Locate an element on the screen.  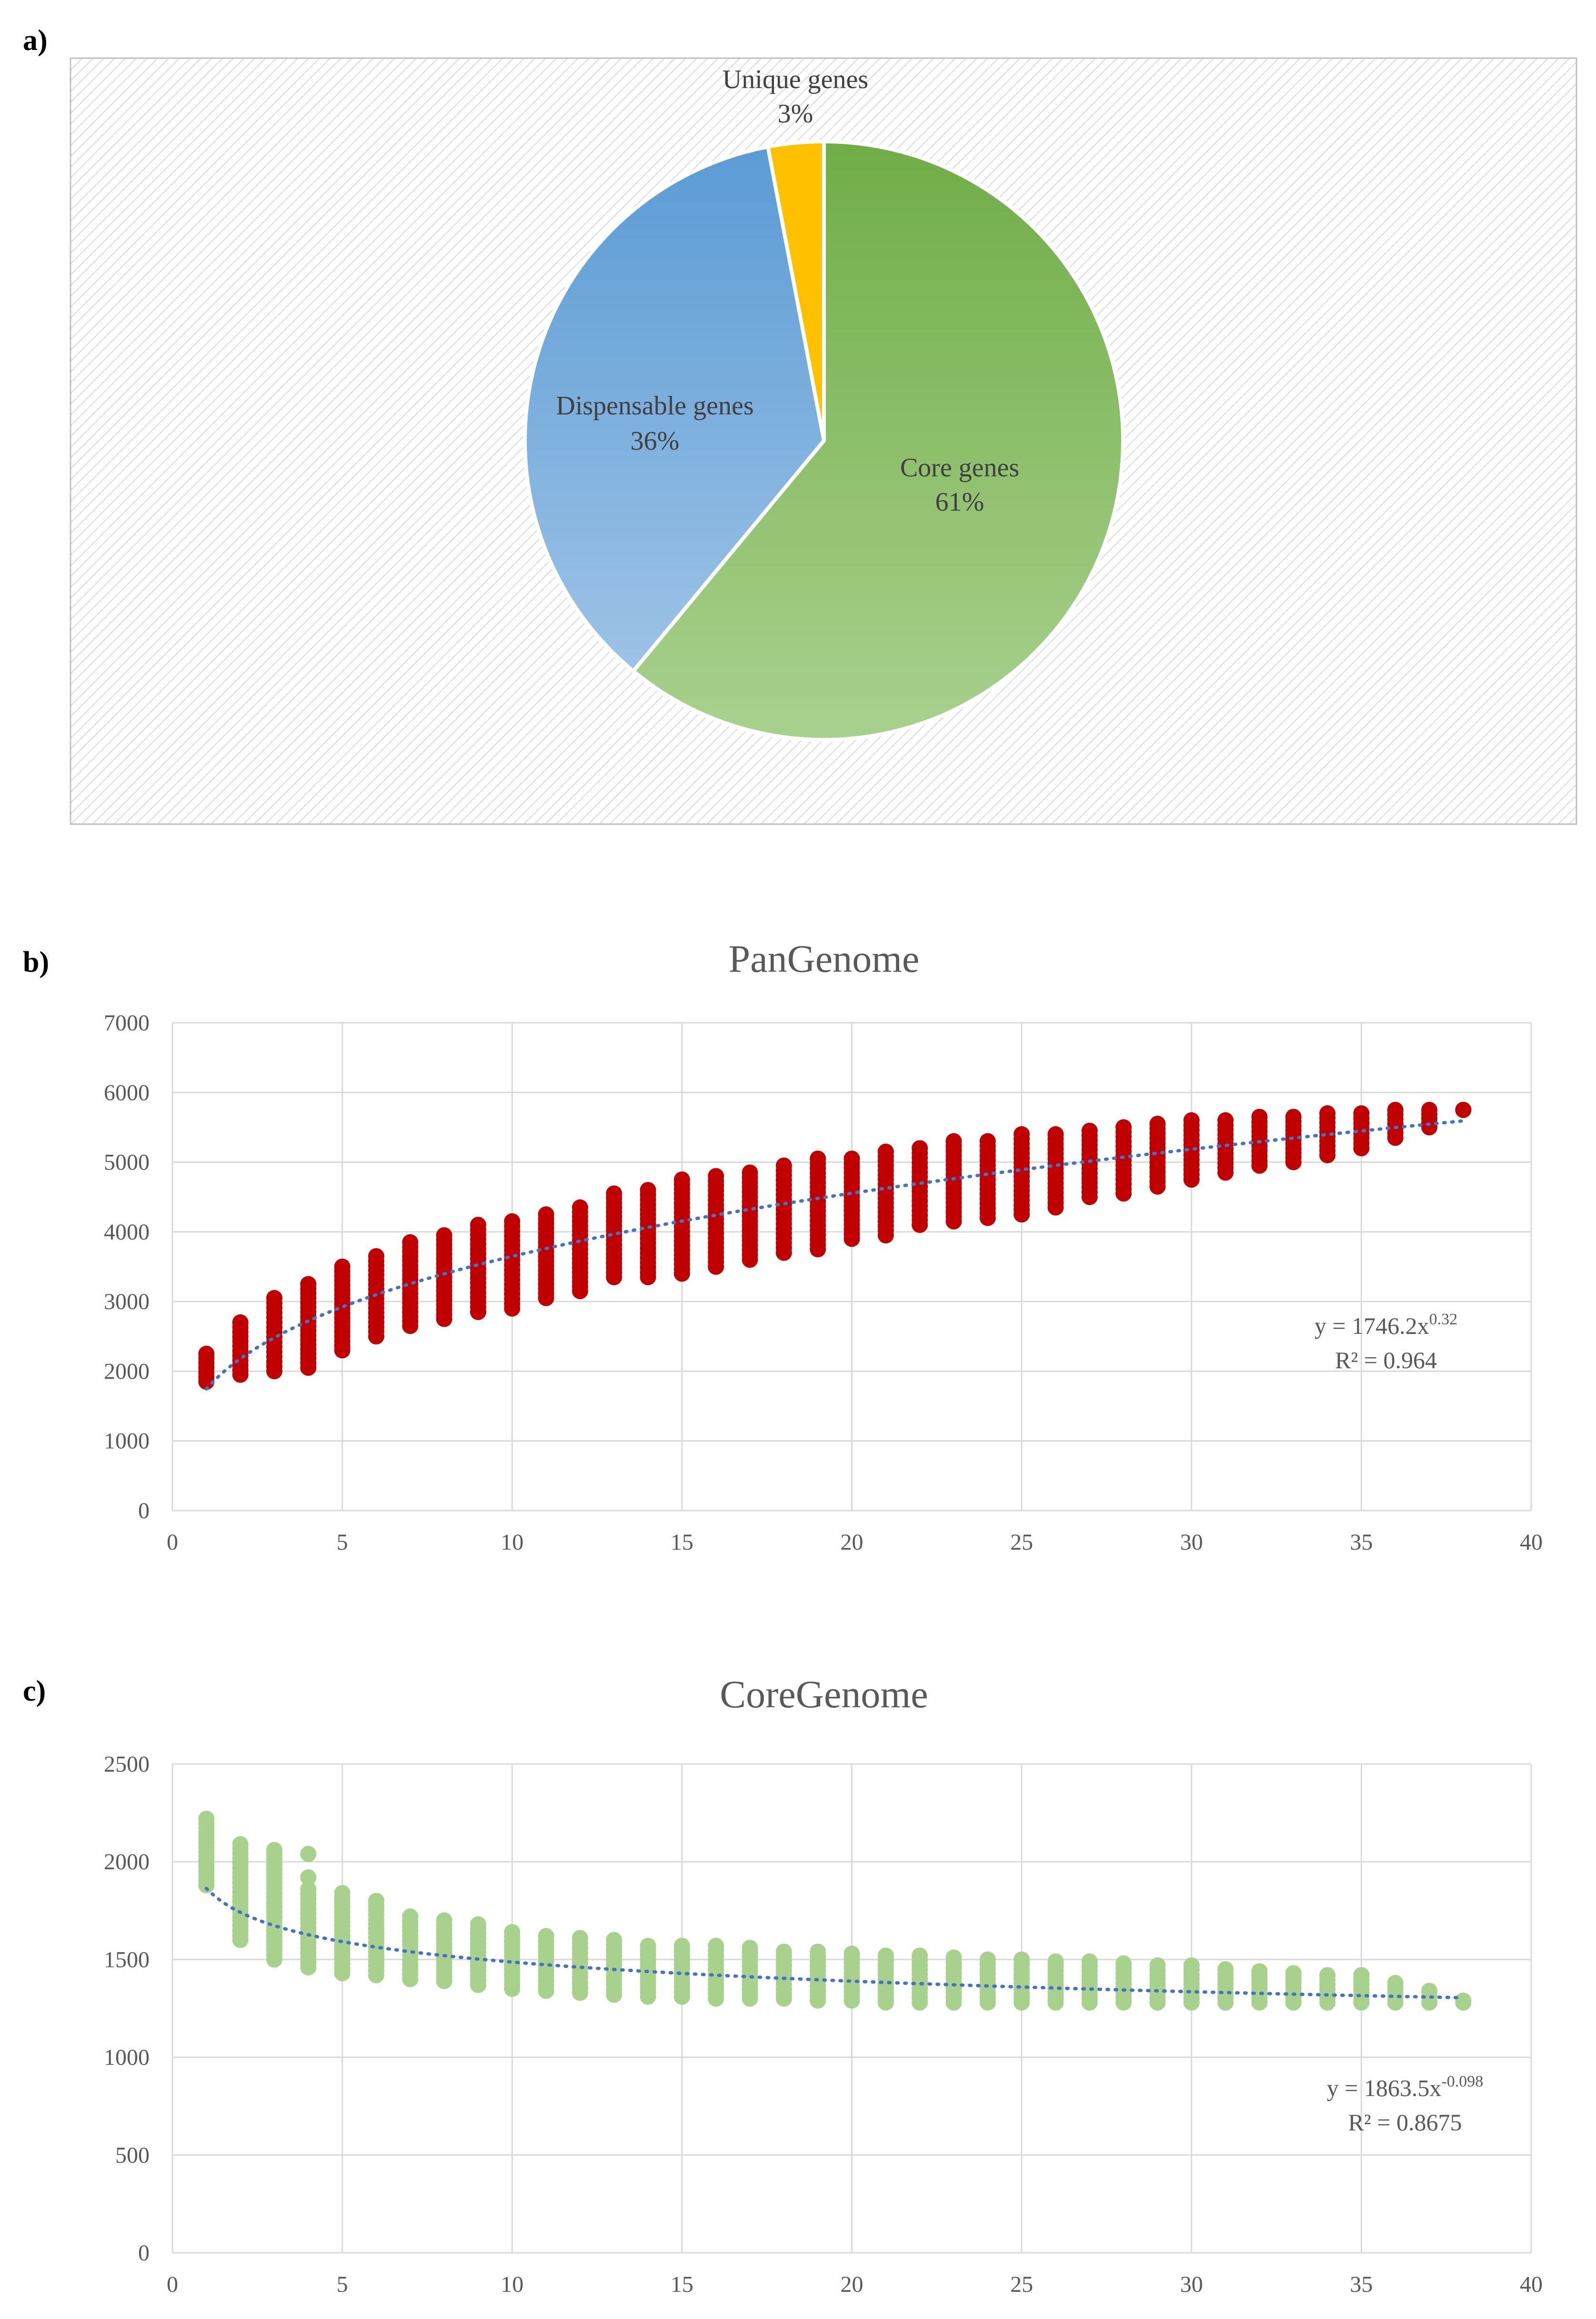
y-tick-label: 1000 is located at coordinates (127, 2057).